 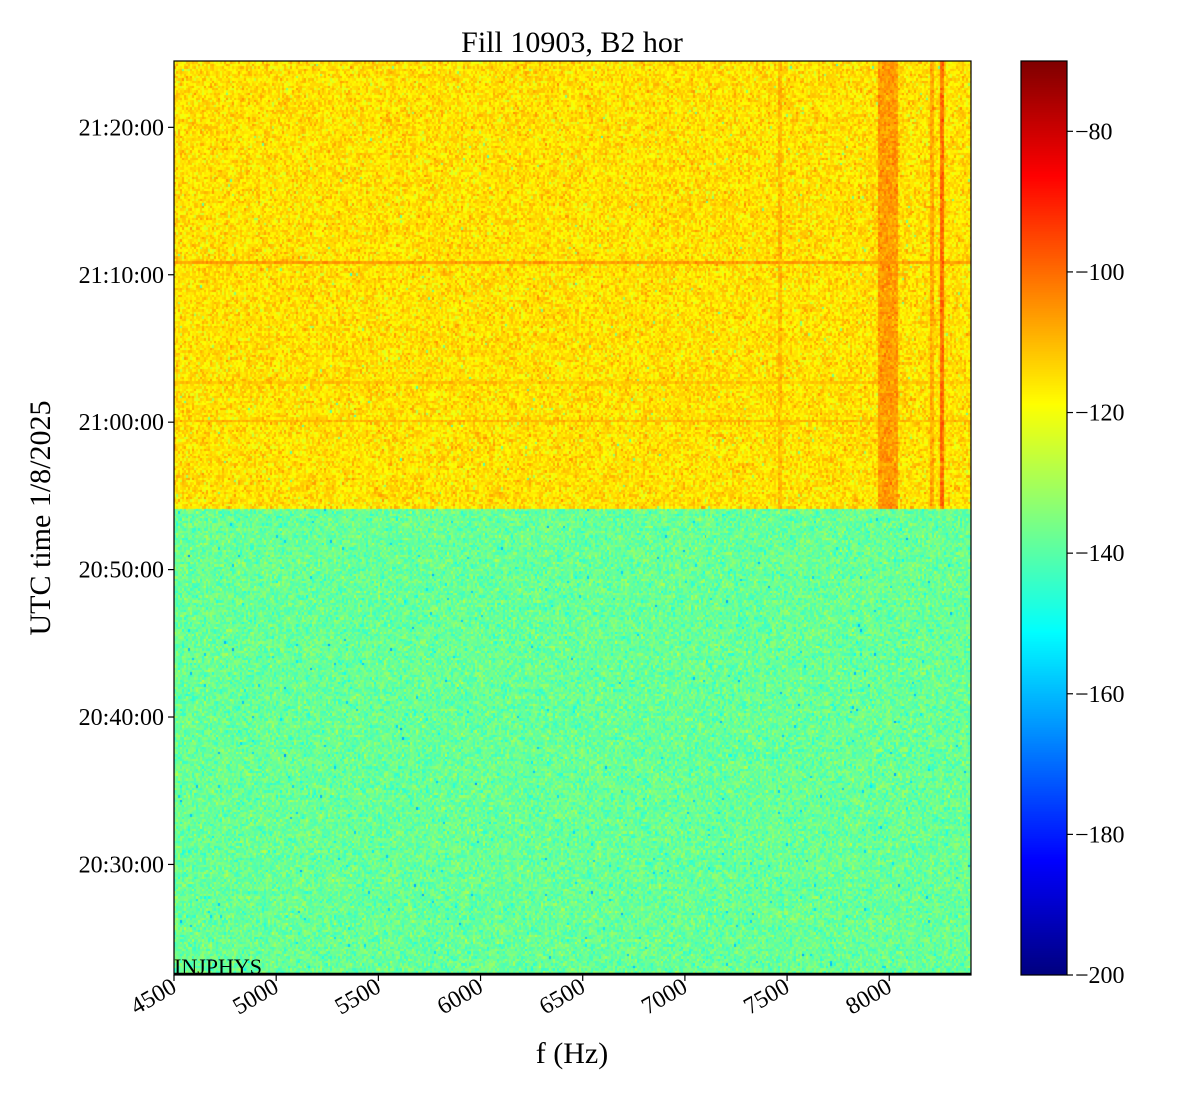 I want to click on colorbar-axis: −80 −100 −120 −140 −160 −180 −200, so click(x=1096, y=554).